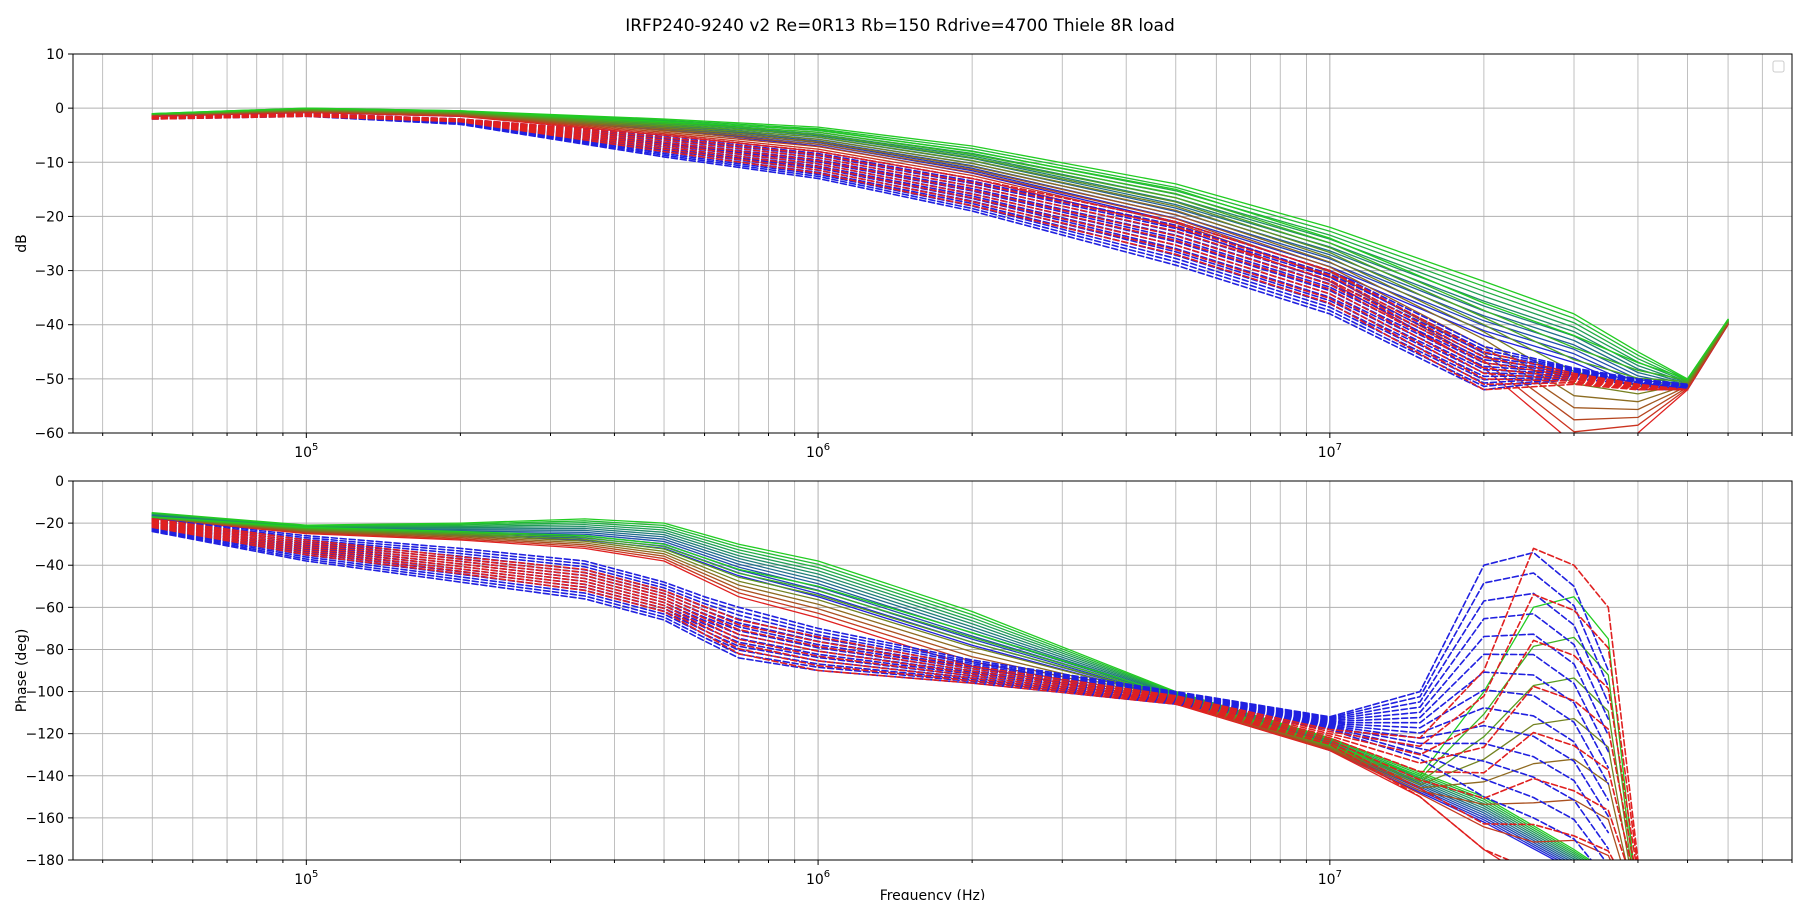  What do you see at coordinates (49, 380) in the screenshot?
I see `y-tick-label: −50` at bounding box center [49, 380].